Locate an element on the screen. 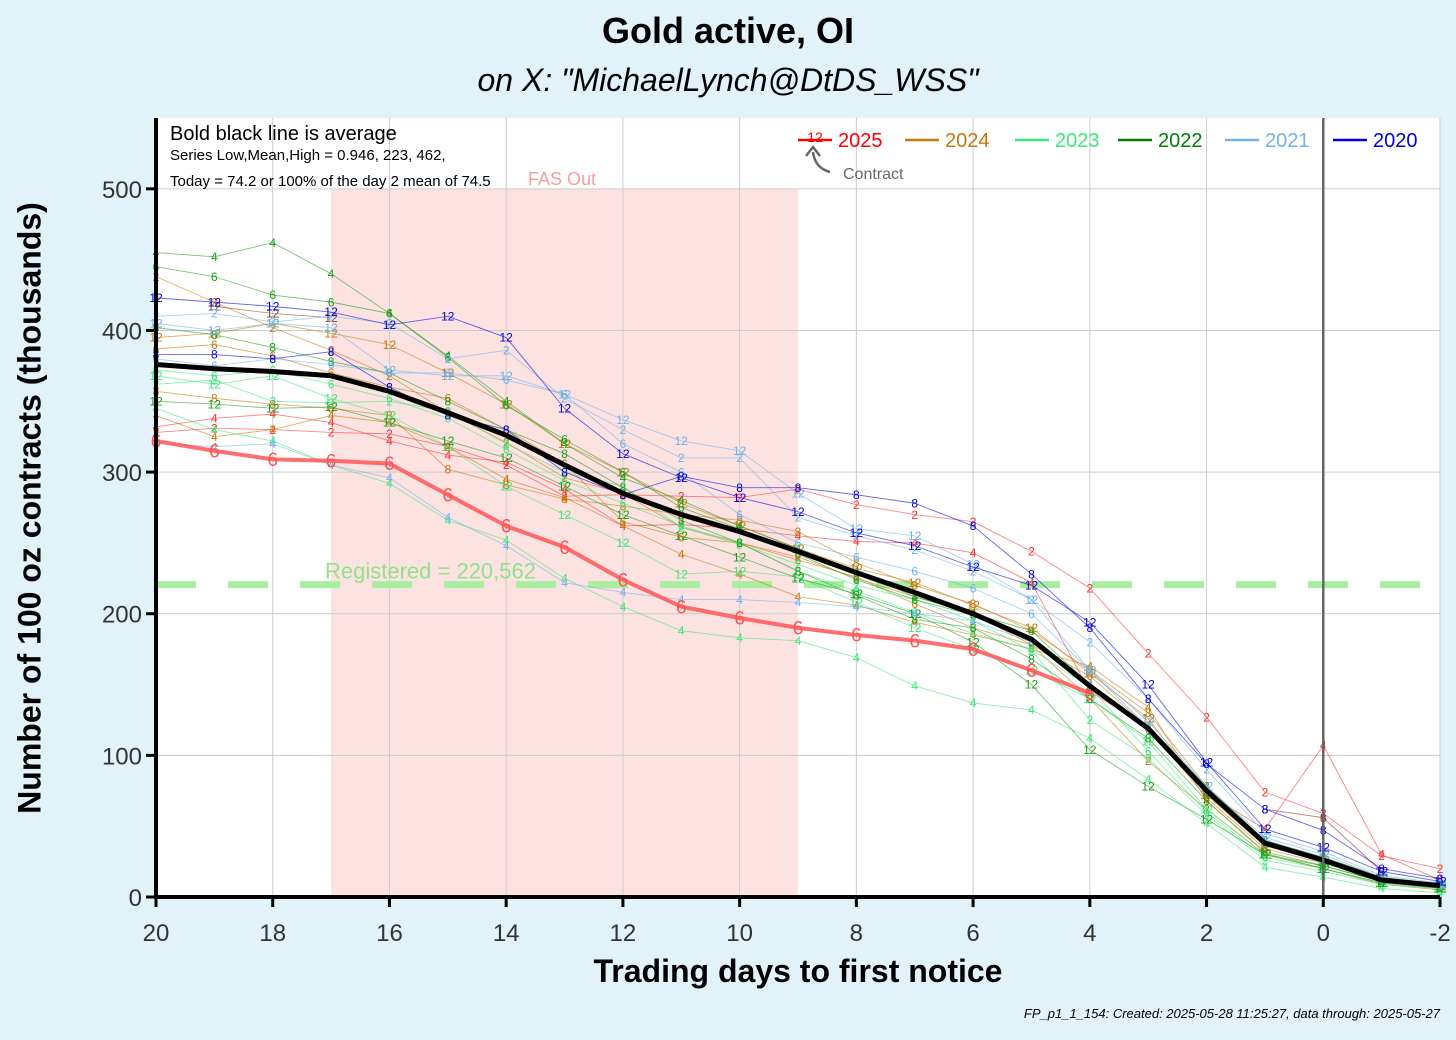 This screenshot has width=1456, height=1040. contract-annotation: Contract is located at coordinates (873, 174).